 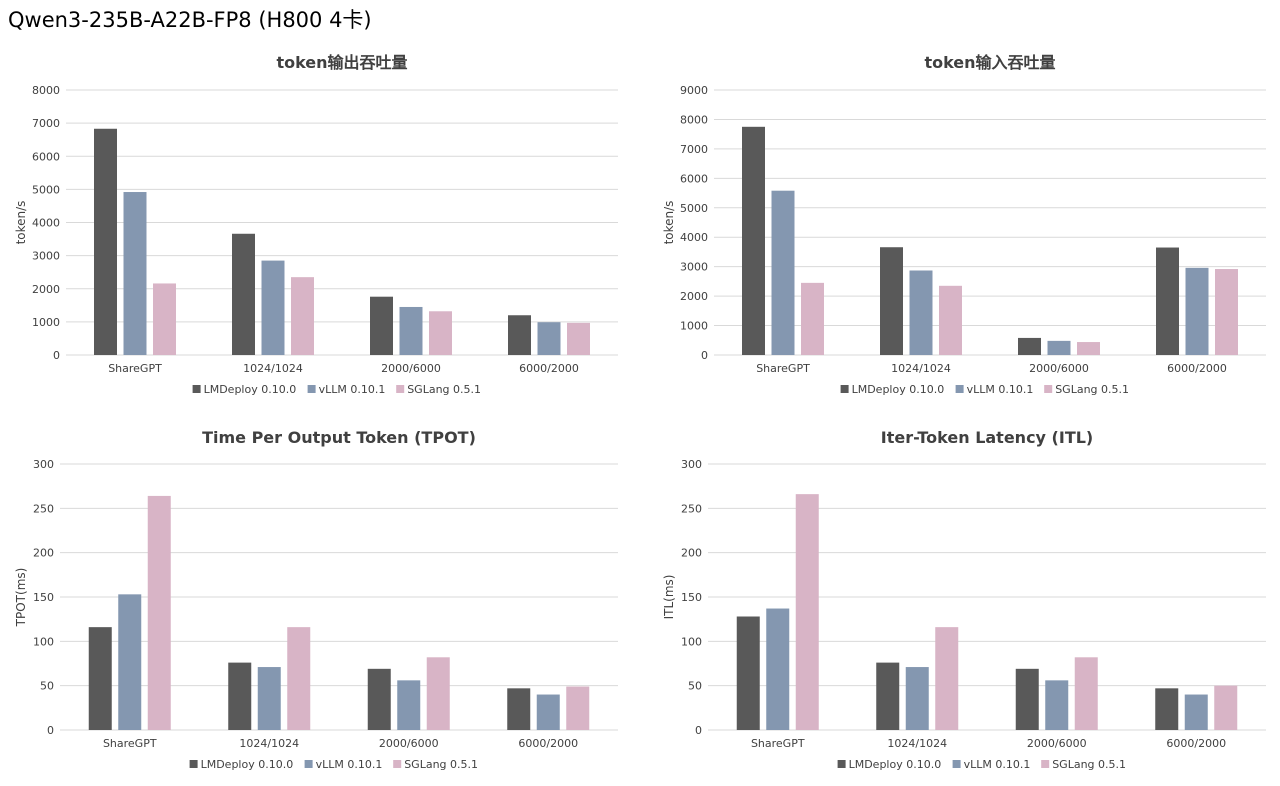 What do you see at coordinates (694, 237) in the screenshot?
I see `y-tick-label: 4000` at bounding box center [694, 237].